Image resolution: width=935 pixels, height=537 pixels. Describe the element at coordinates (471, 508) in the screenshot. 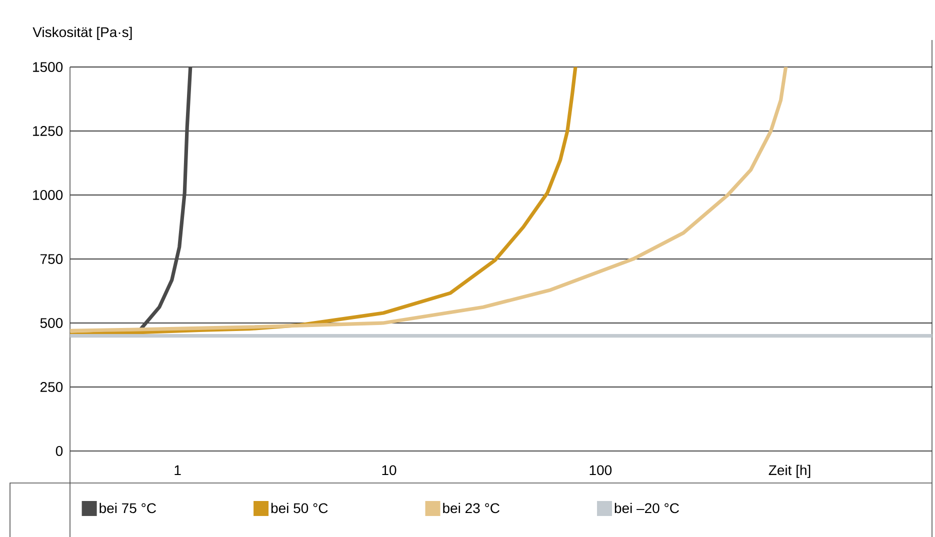

I see `legend-label: bei 23 °C` at that location.